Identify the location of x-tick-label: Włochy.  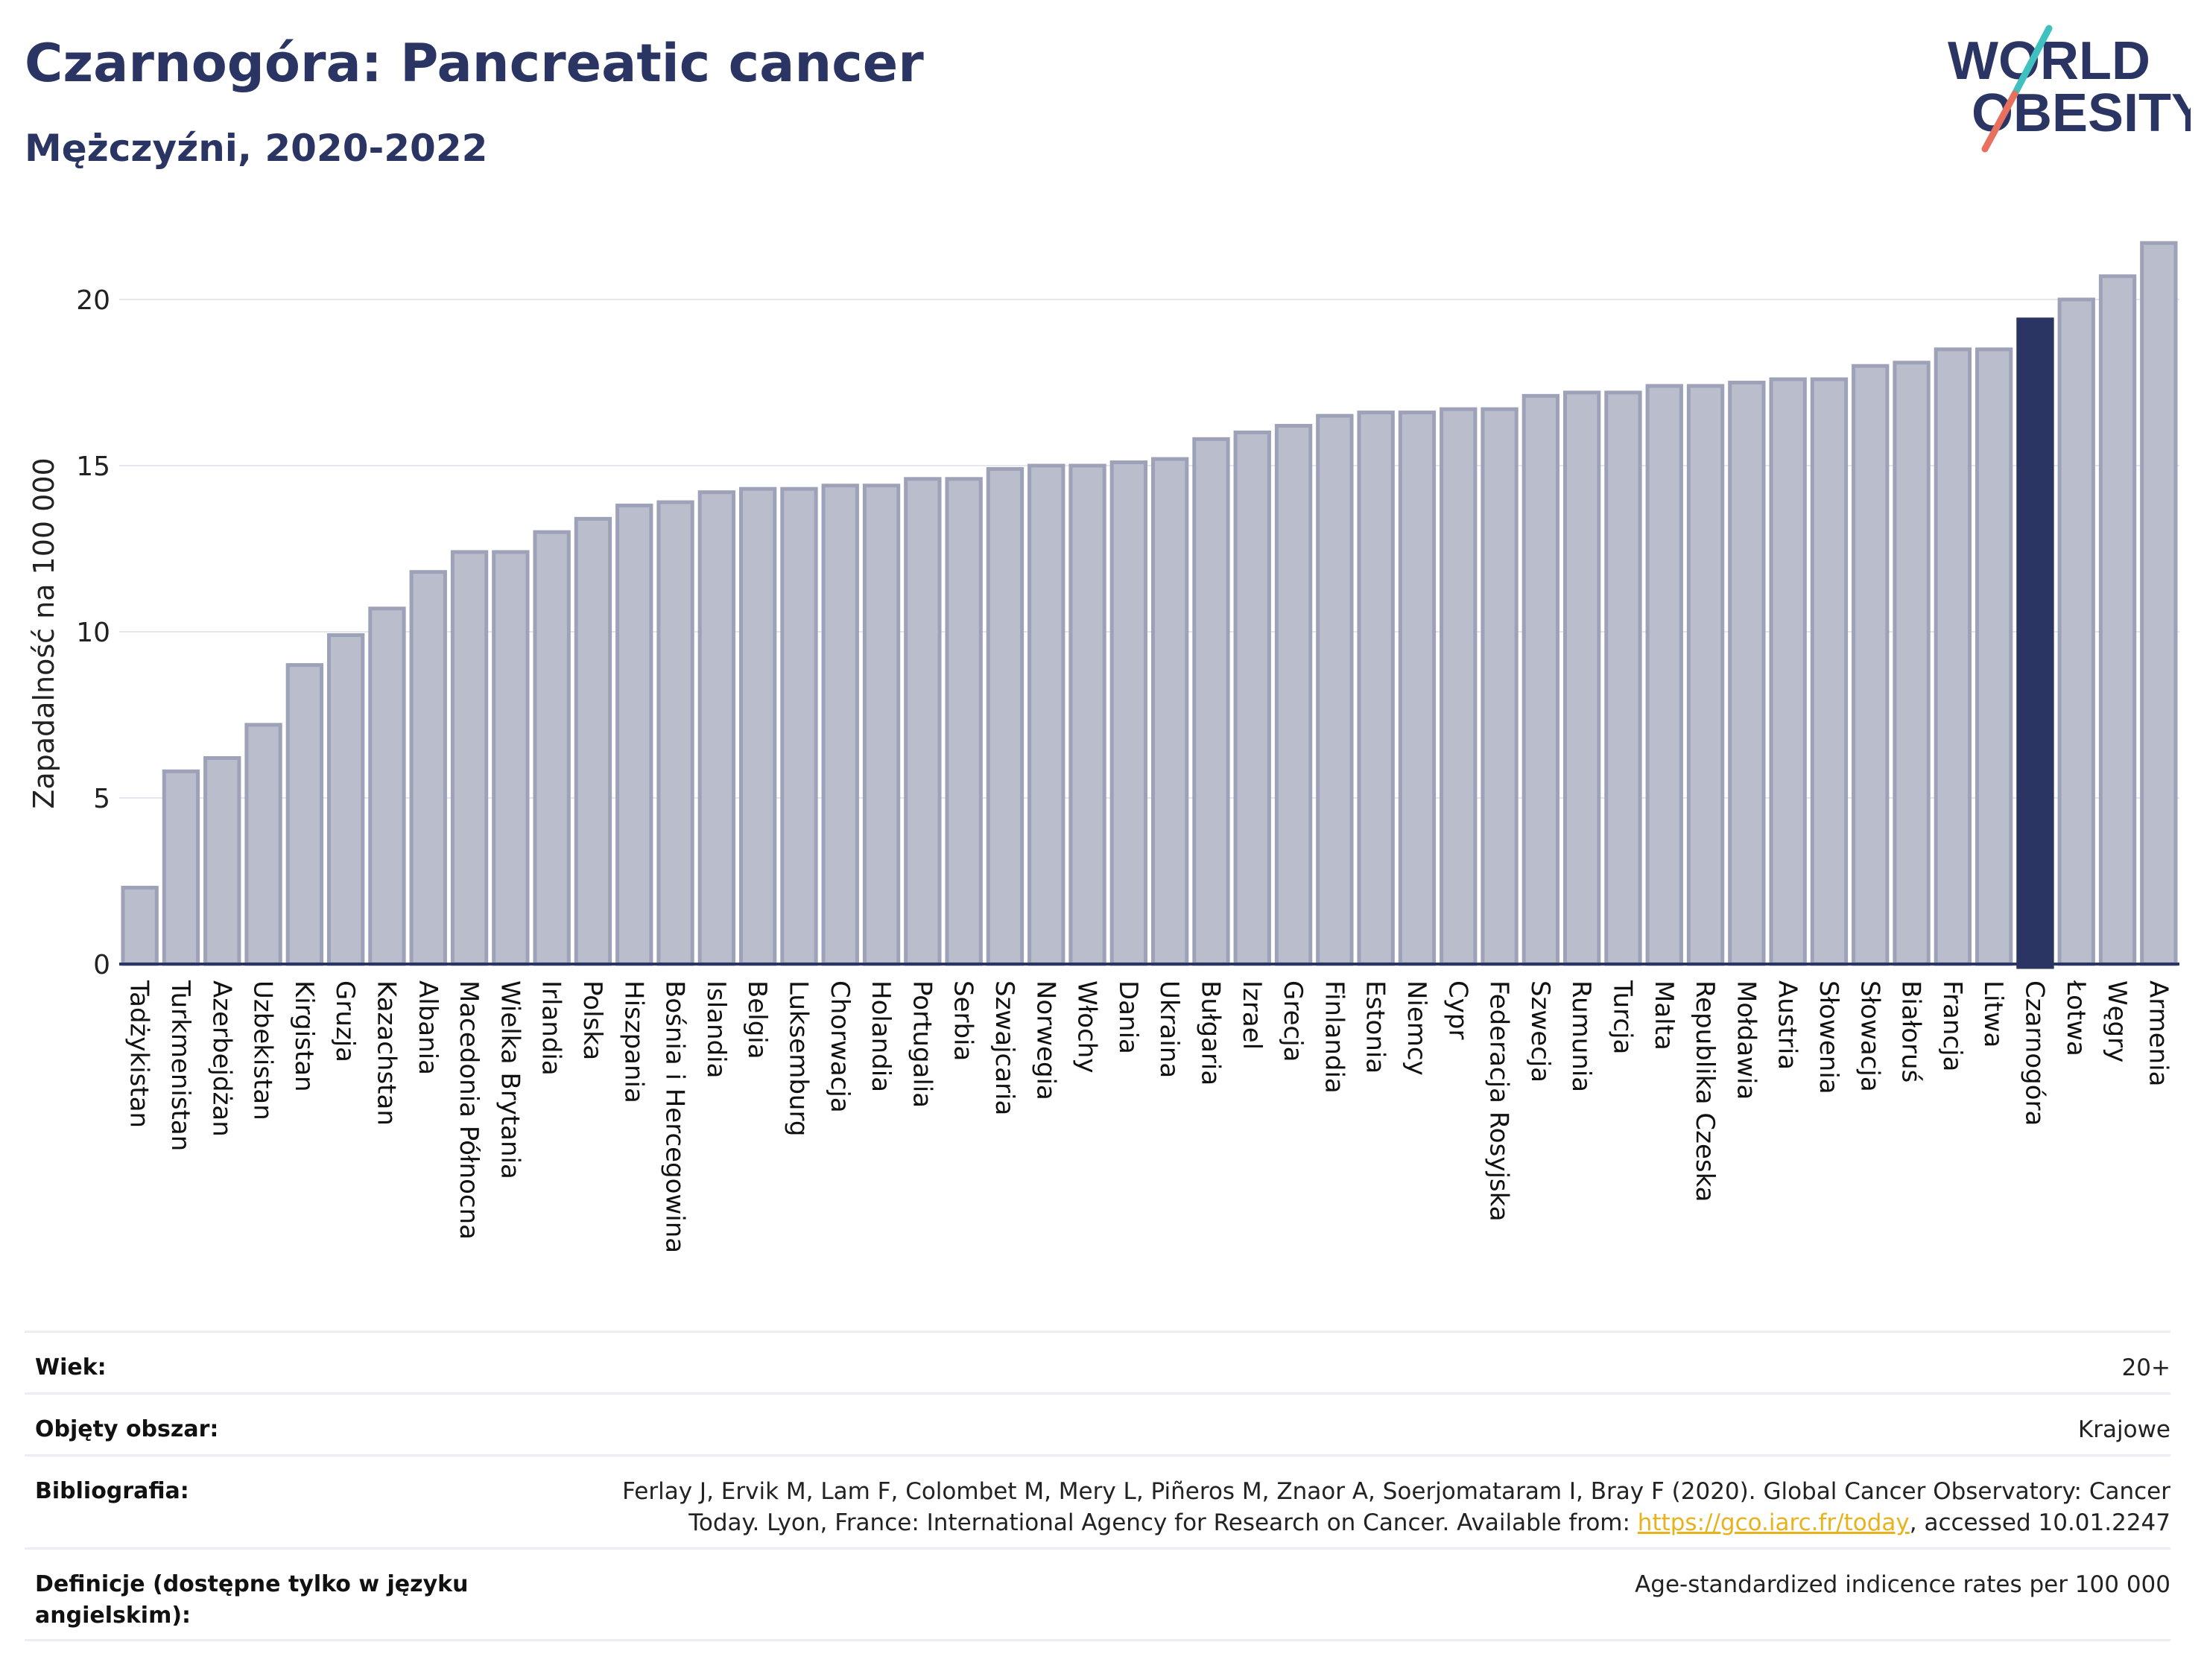
(1087, 1026).